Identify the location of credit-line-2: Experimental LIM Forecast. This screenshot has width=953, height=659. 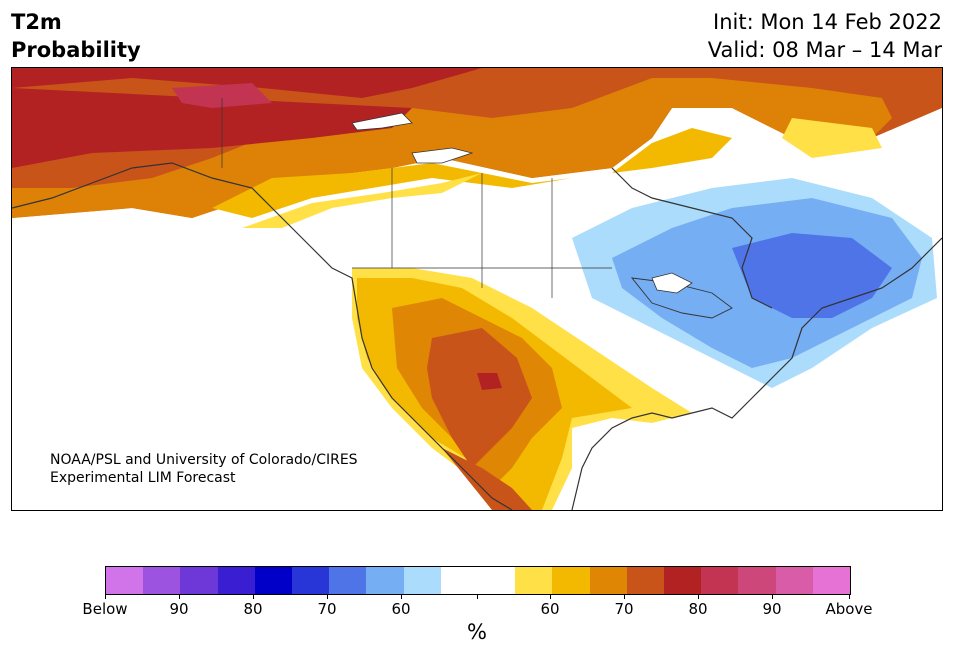
(143, 478).